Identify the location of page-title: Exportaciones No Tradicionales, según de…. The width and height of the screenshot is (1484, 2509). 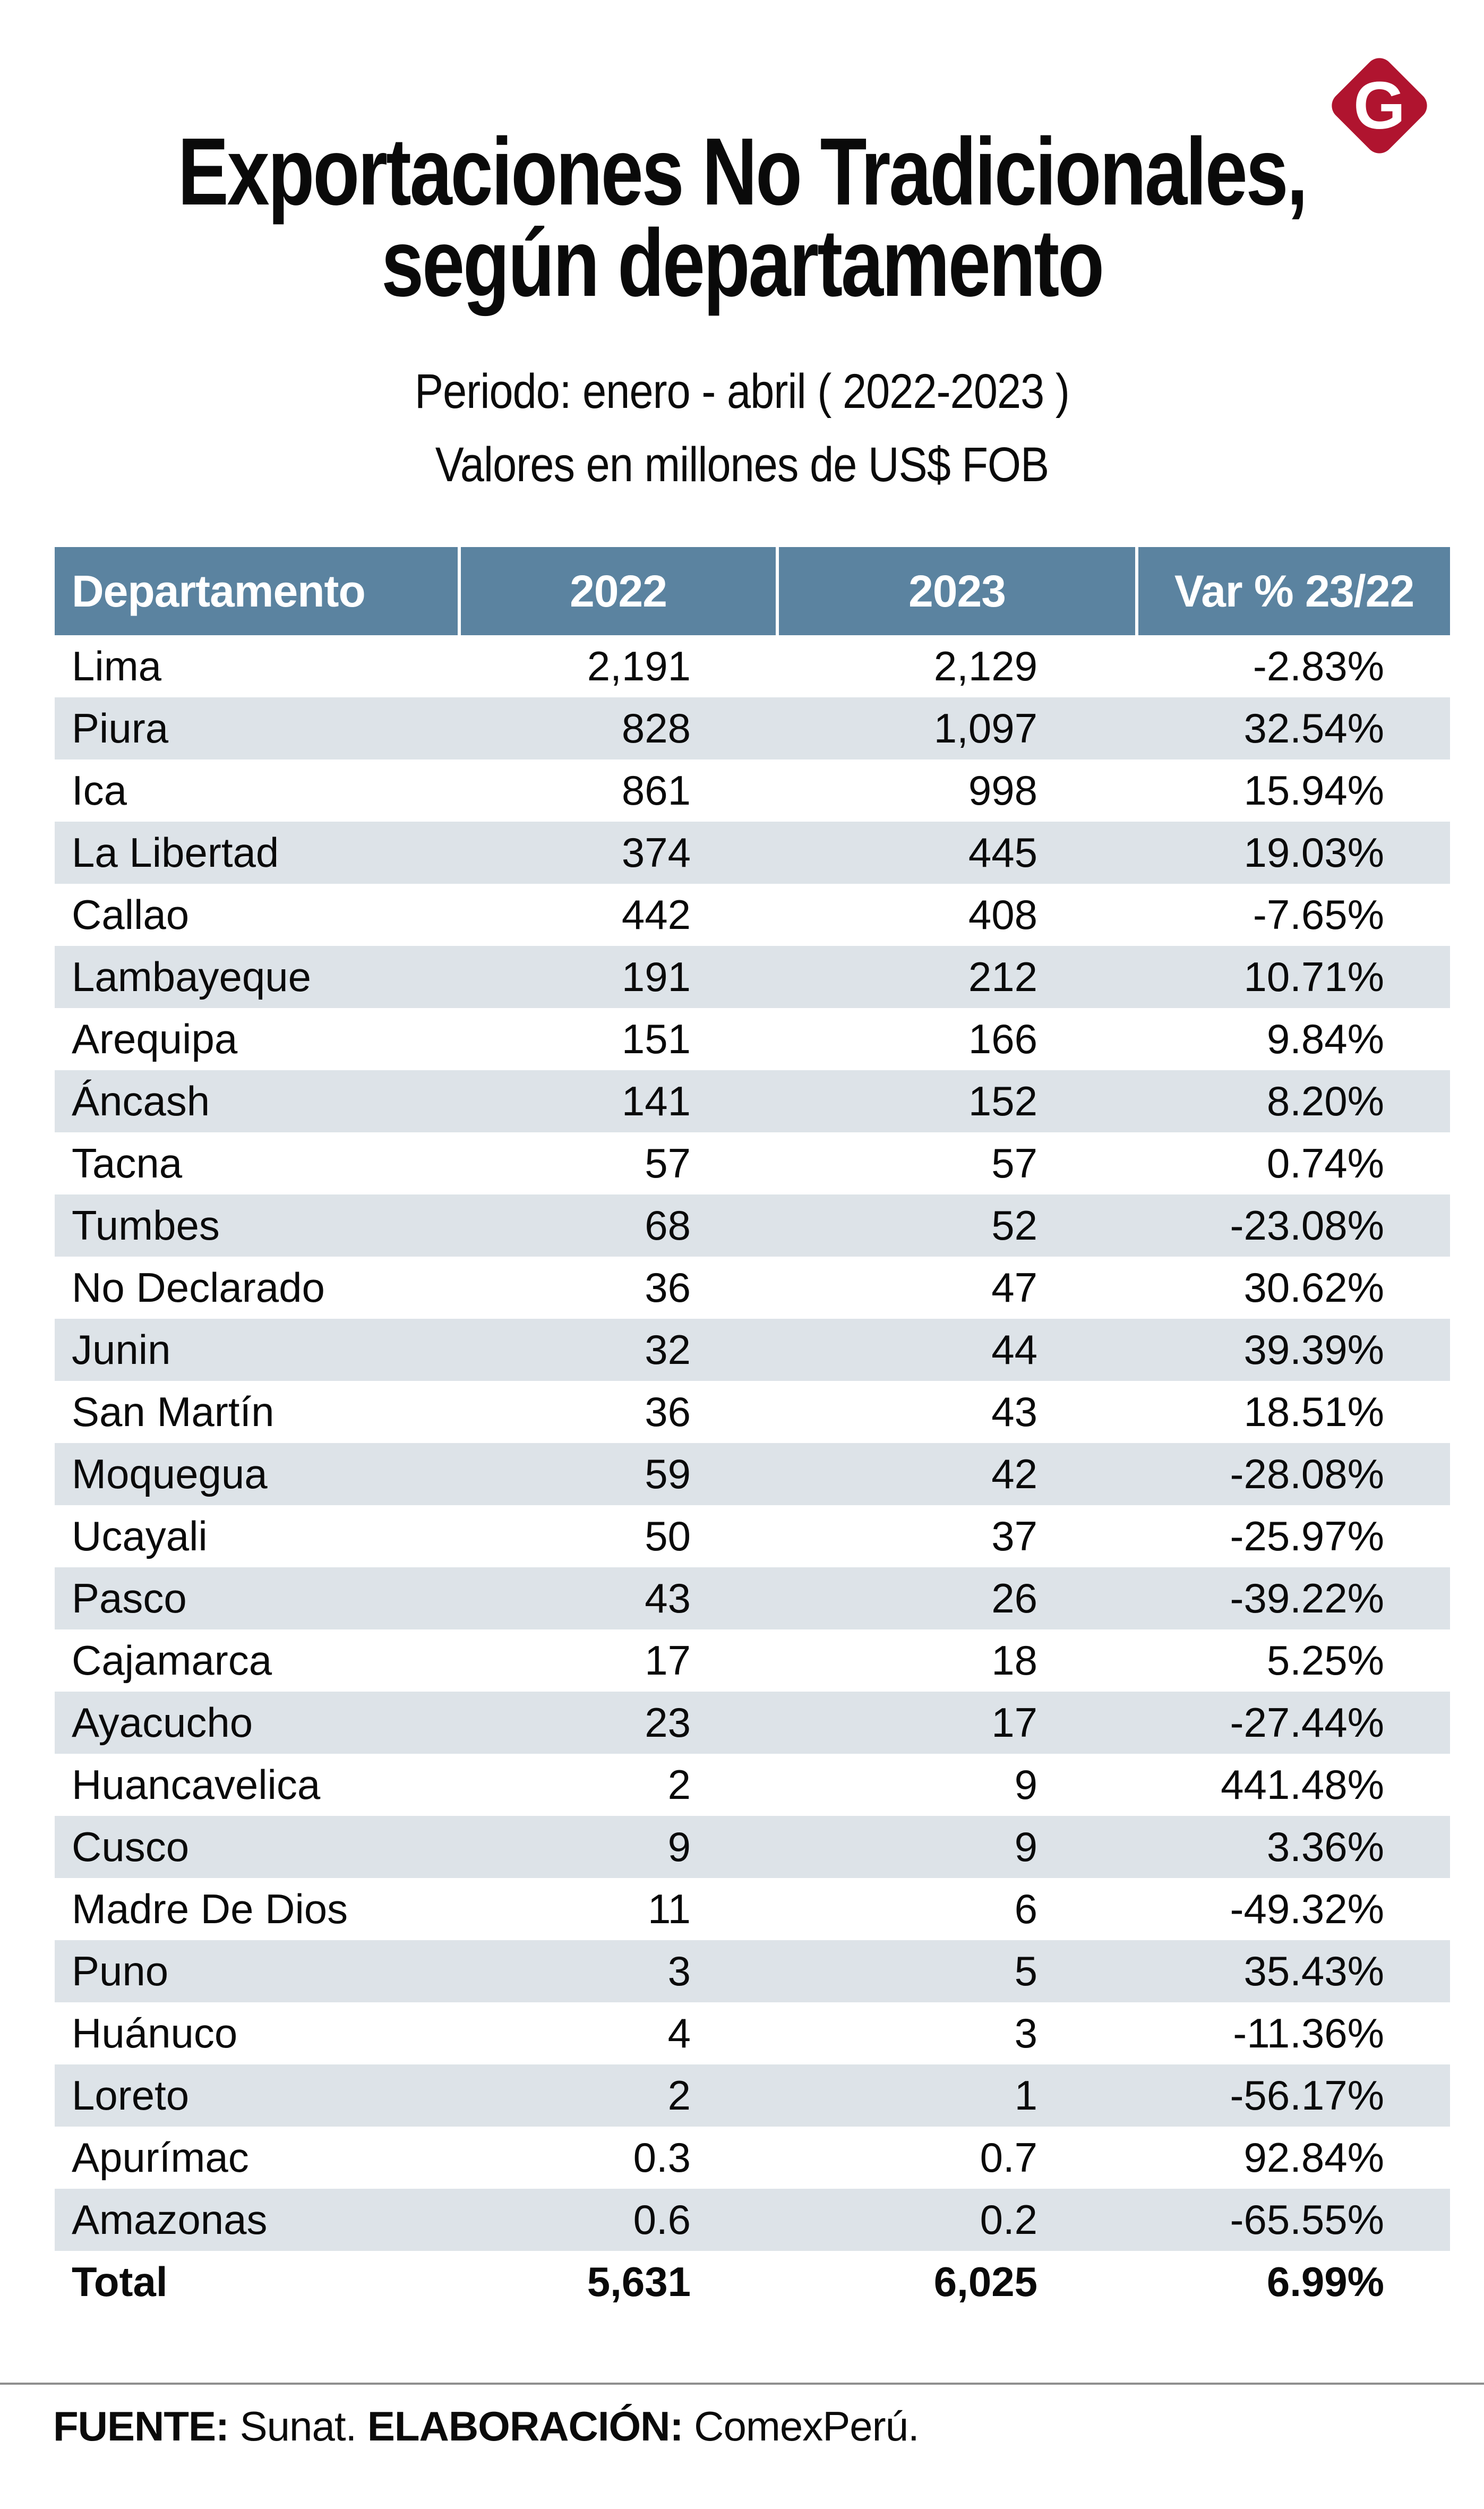
(742, 220).